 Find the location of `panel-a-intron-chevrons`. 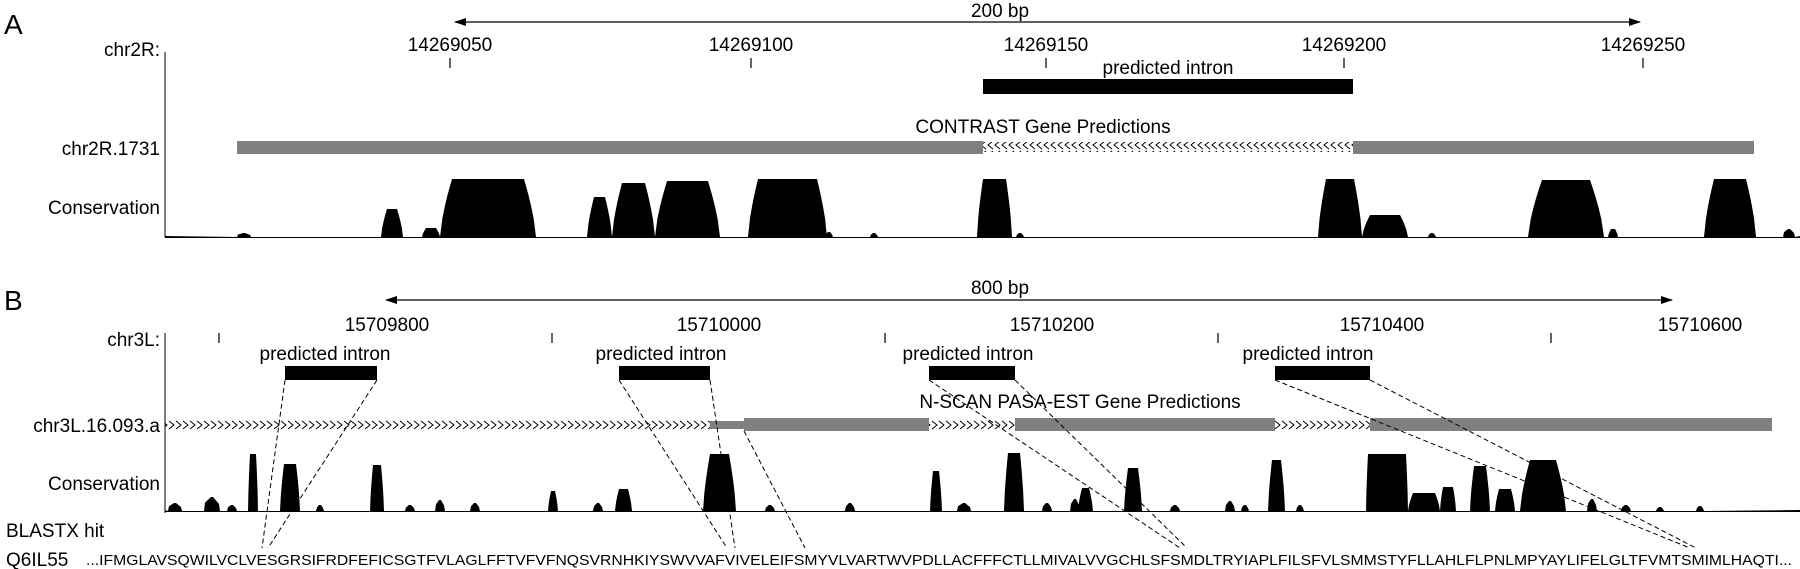

panel-a-intron-chevrons is located at coordinates (1168, 147).